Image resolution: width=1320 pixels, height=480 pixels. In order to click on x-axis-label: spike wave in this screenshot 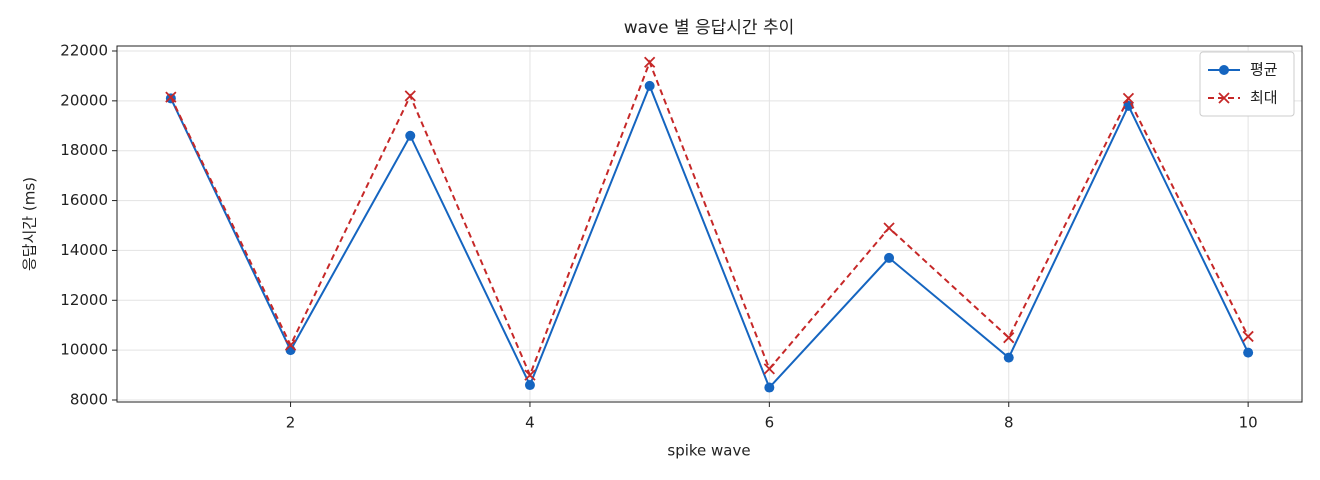, I will do `click(708, 451)`.